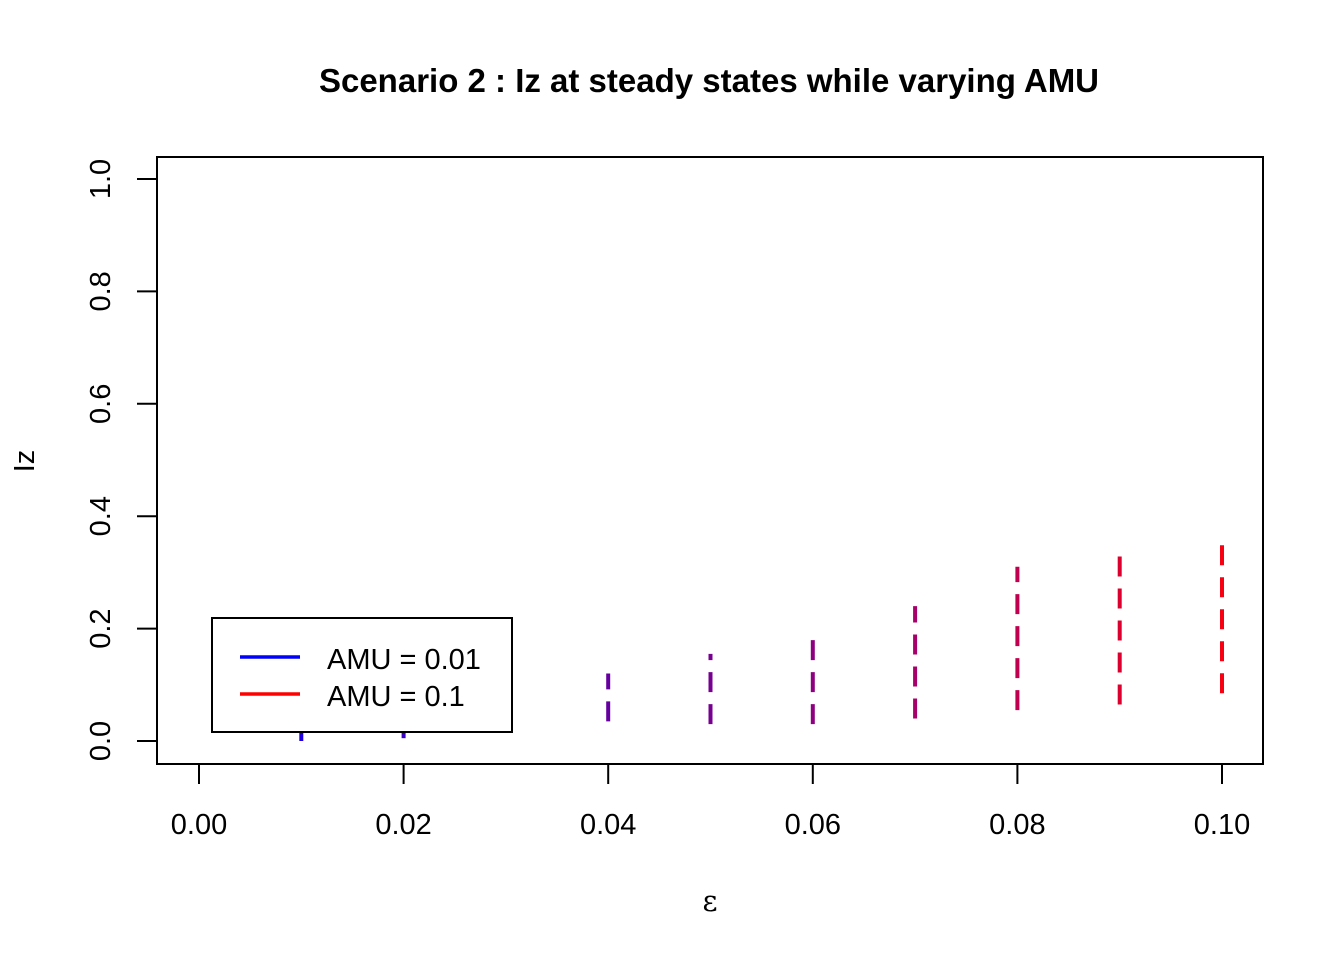 The height and width of the screenshot is (960, 1344). I want to click on y-tick-label: 0.4, so click(101, 516).